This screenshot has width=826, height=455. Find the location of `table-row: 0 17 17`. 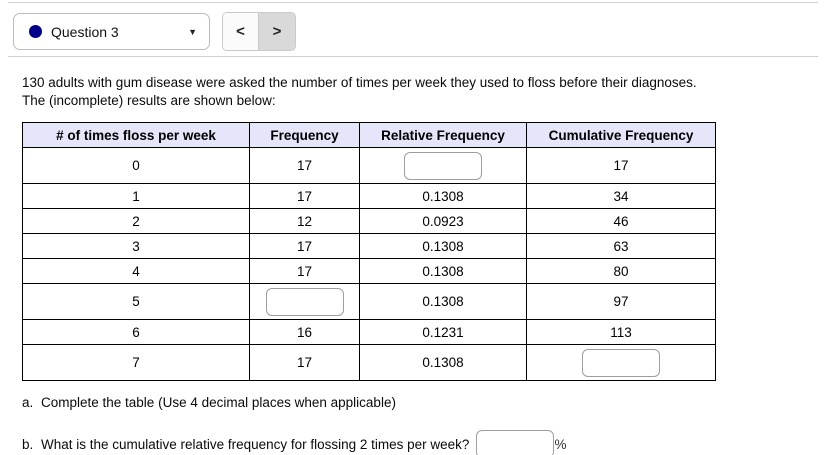

table-row: 0 17 17 is located at coordinates (369, 165).